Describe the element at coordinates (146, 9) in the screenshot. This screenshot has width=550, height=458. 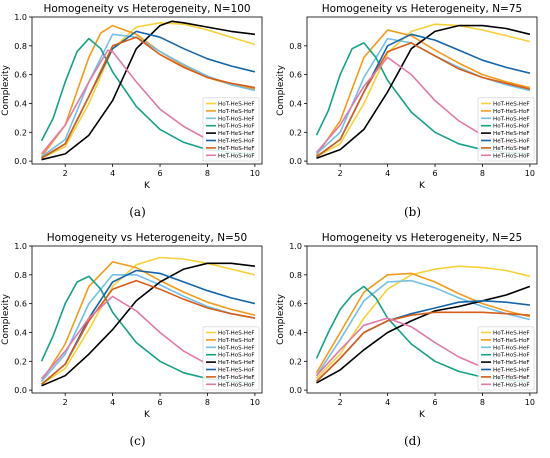
I see `chart-title: Homogeneity vs Heterogeneity, N=100` at that location.